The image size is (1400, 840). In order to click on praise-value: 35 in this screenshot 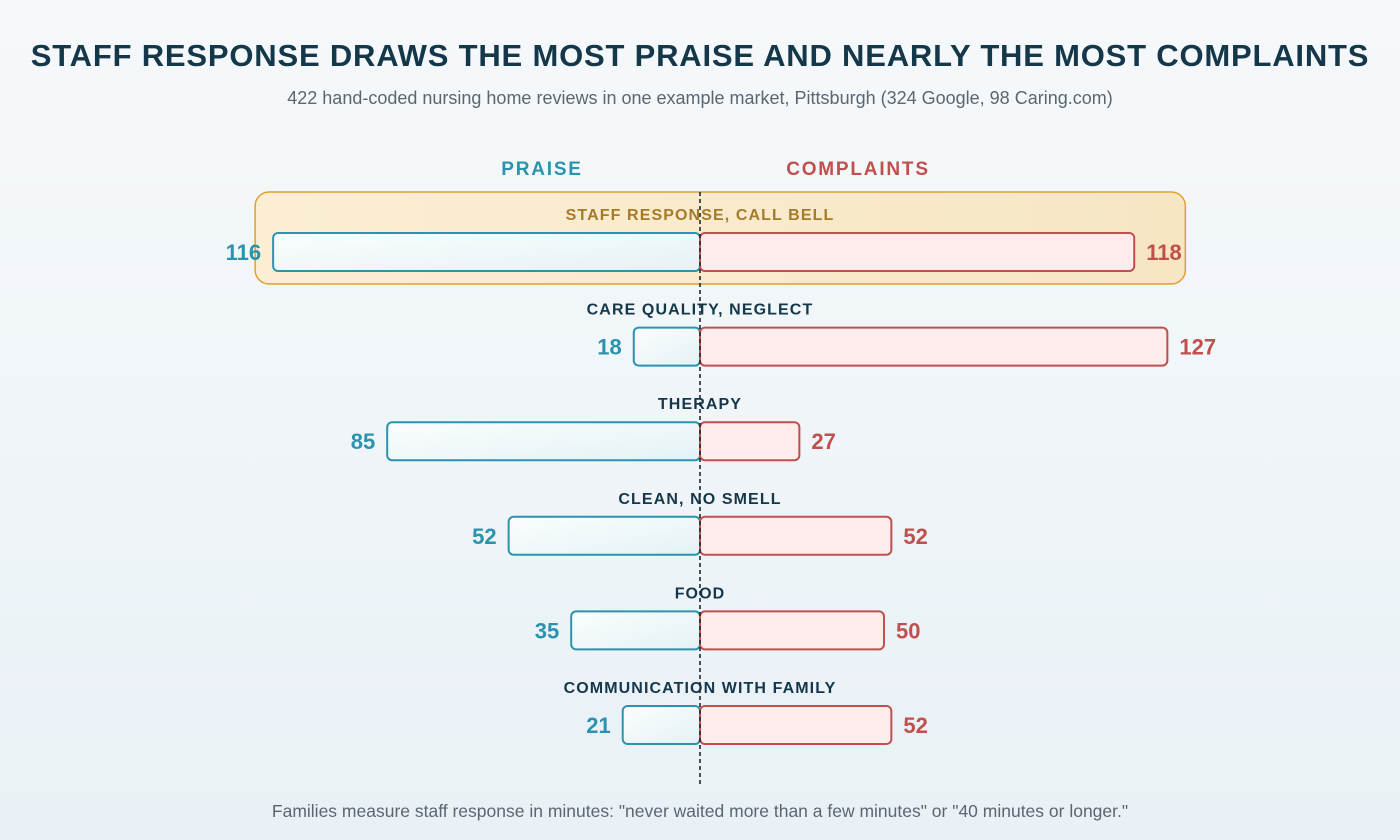, I will do `click(547, 630)`.